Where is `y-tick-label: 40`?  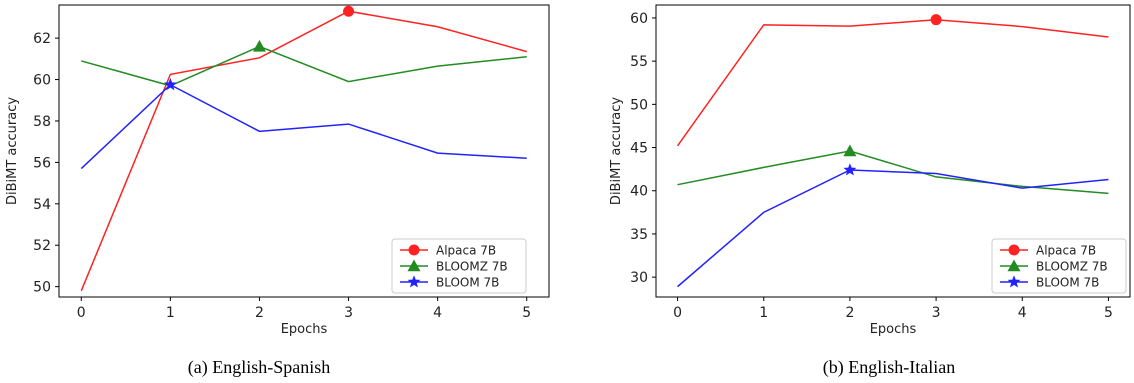 y-tick-label: 40 is located at coordinates (639, 192).